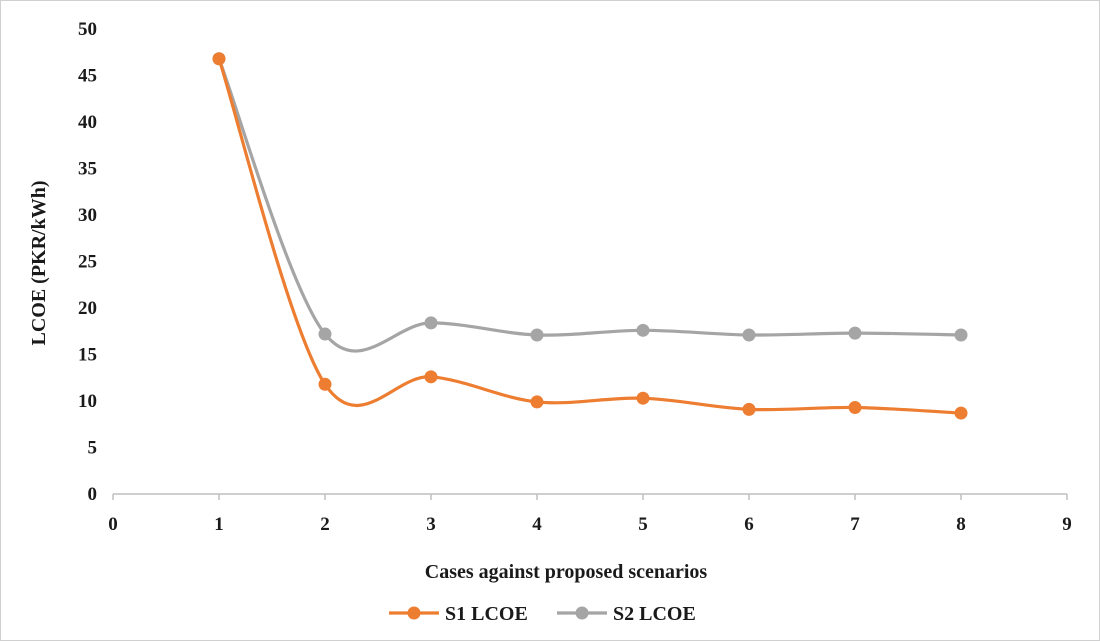 The width and height of the screenshot is (1100, 641). I want to click on x-tick-label: 9, so click(1067, 524).